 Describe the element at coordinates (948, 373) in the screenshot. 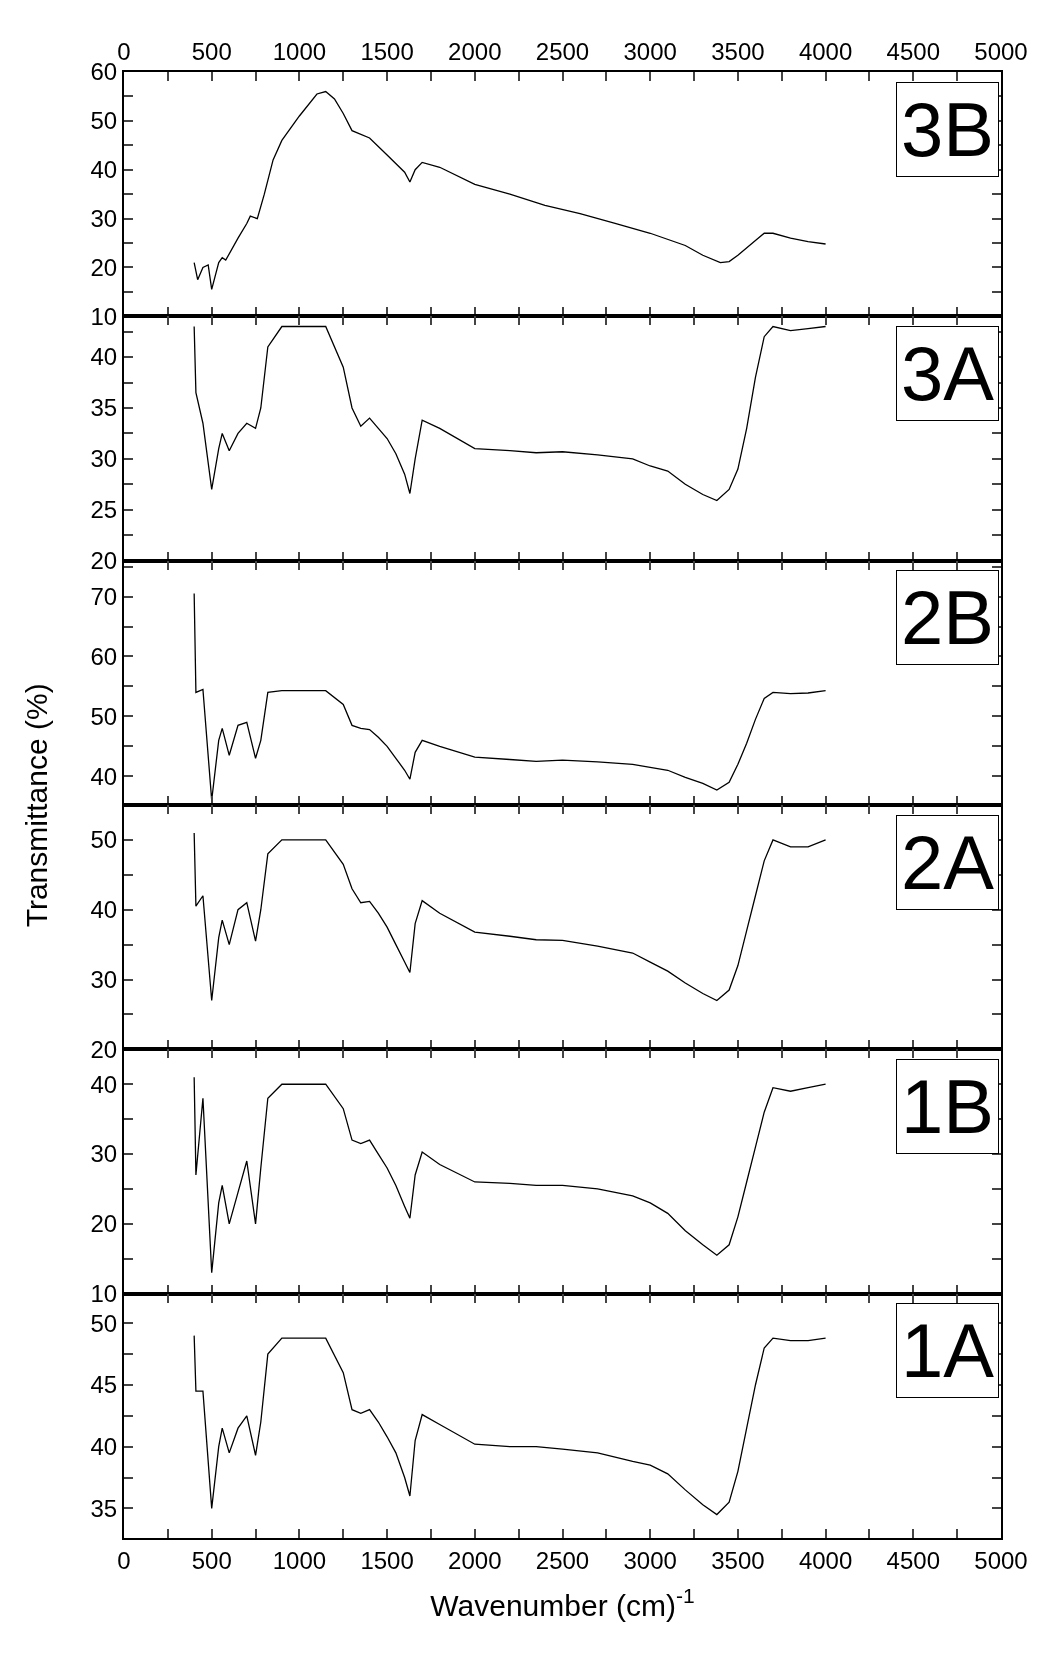

I see `annotation: 3A` at that location.